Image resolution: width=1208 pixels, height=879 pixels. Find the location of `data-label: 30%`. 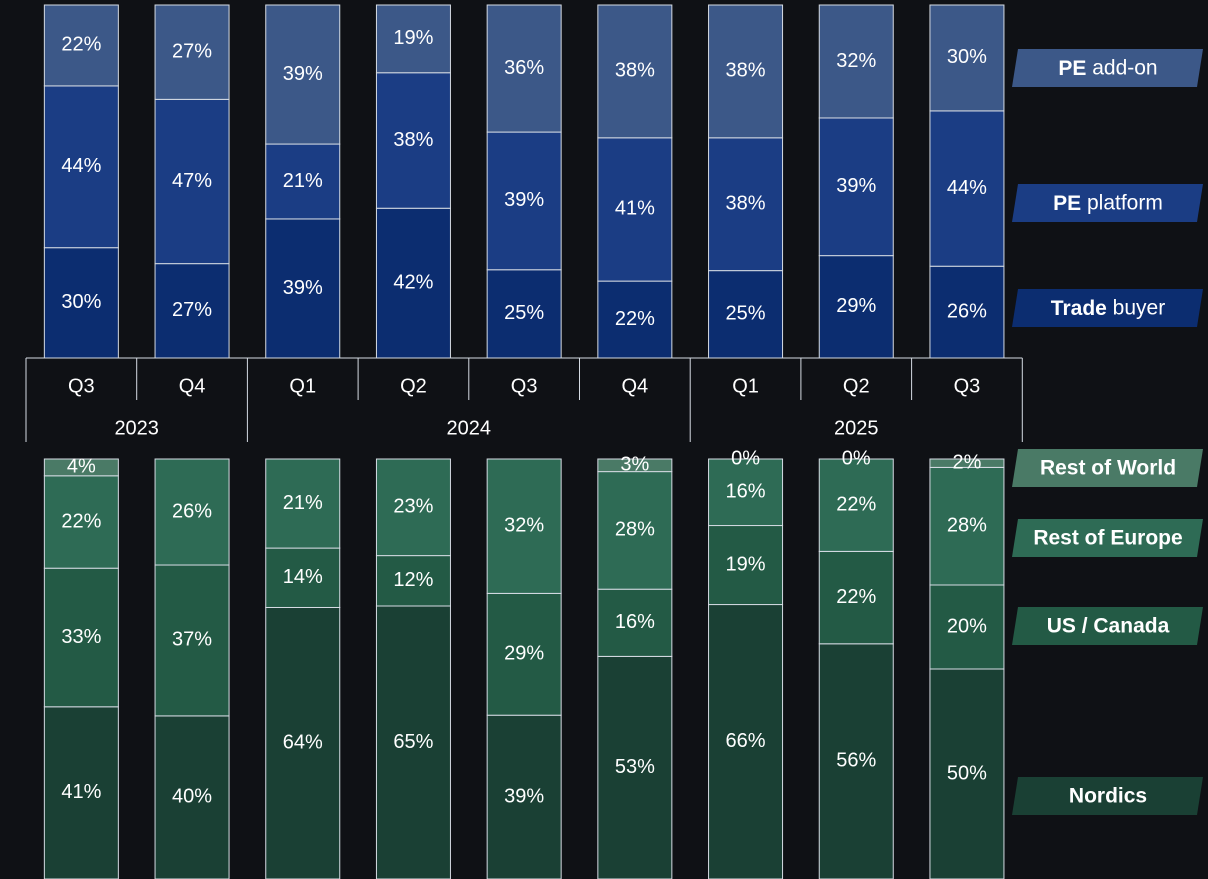

data-label: 30% is located at coordinates (967, 57).